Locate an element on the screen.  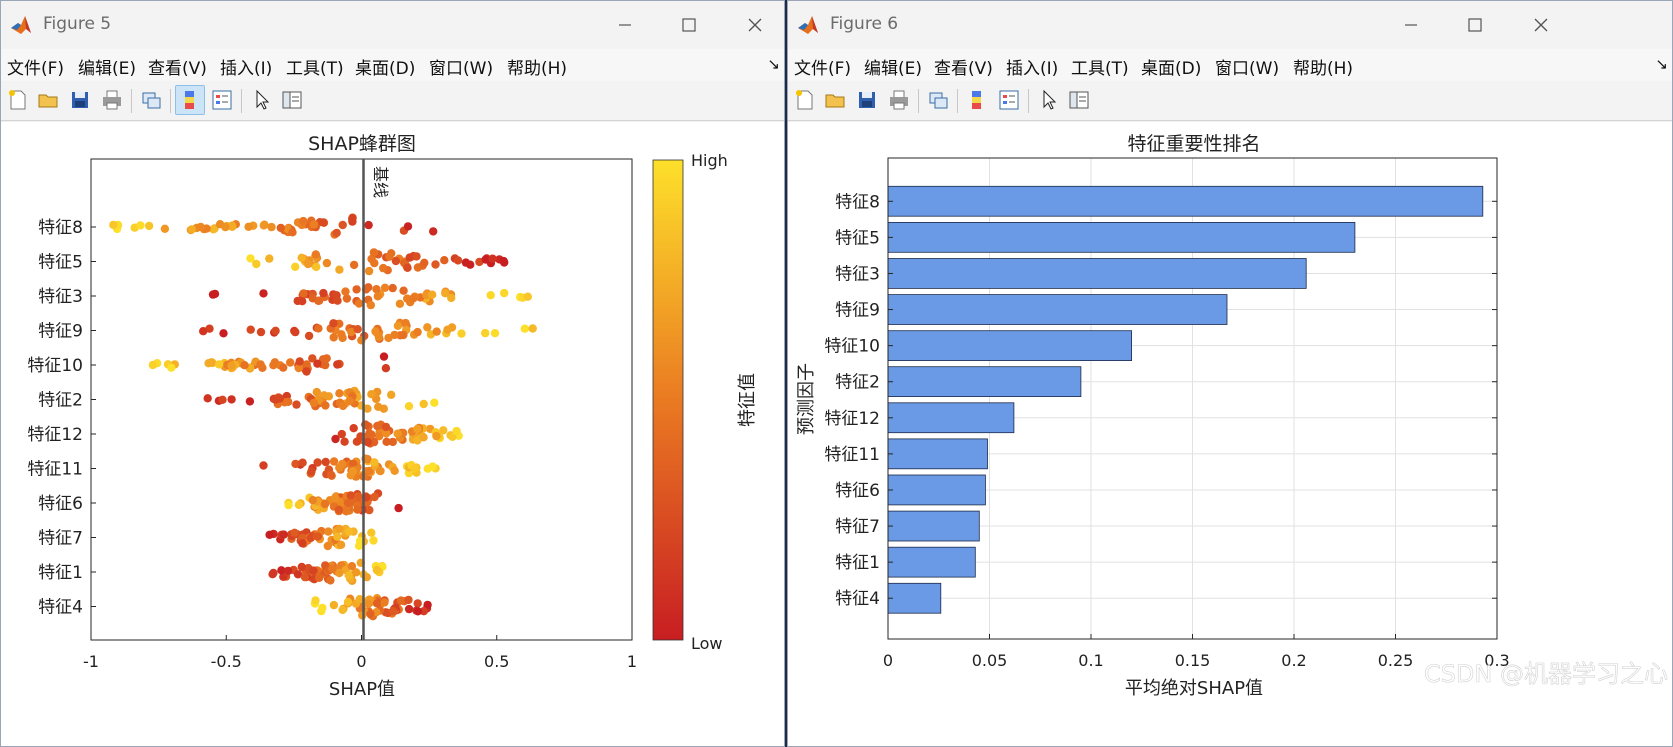
y-tick-label: 特征6 is located at coordinates (60, 504).